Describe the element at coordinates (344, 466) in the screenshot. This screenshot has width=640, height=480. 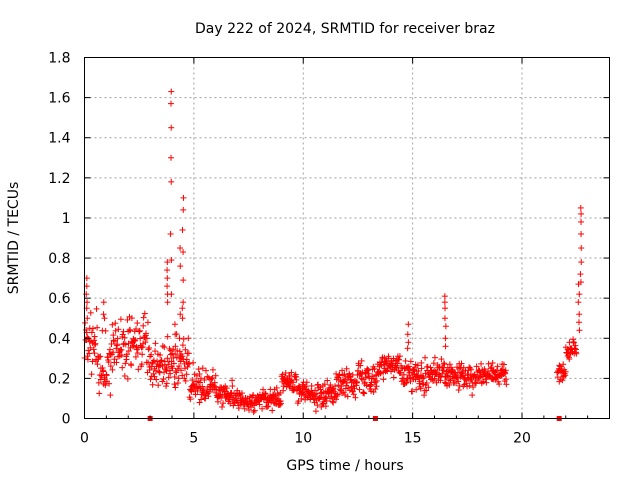
I see `x-axis-label: GPS time / hours` at that location.